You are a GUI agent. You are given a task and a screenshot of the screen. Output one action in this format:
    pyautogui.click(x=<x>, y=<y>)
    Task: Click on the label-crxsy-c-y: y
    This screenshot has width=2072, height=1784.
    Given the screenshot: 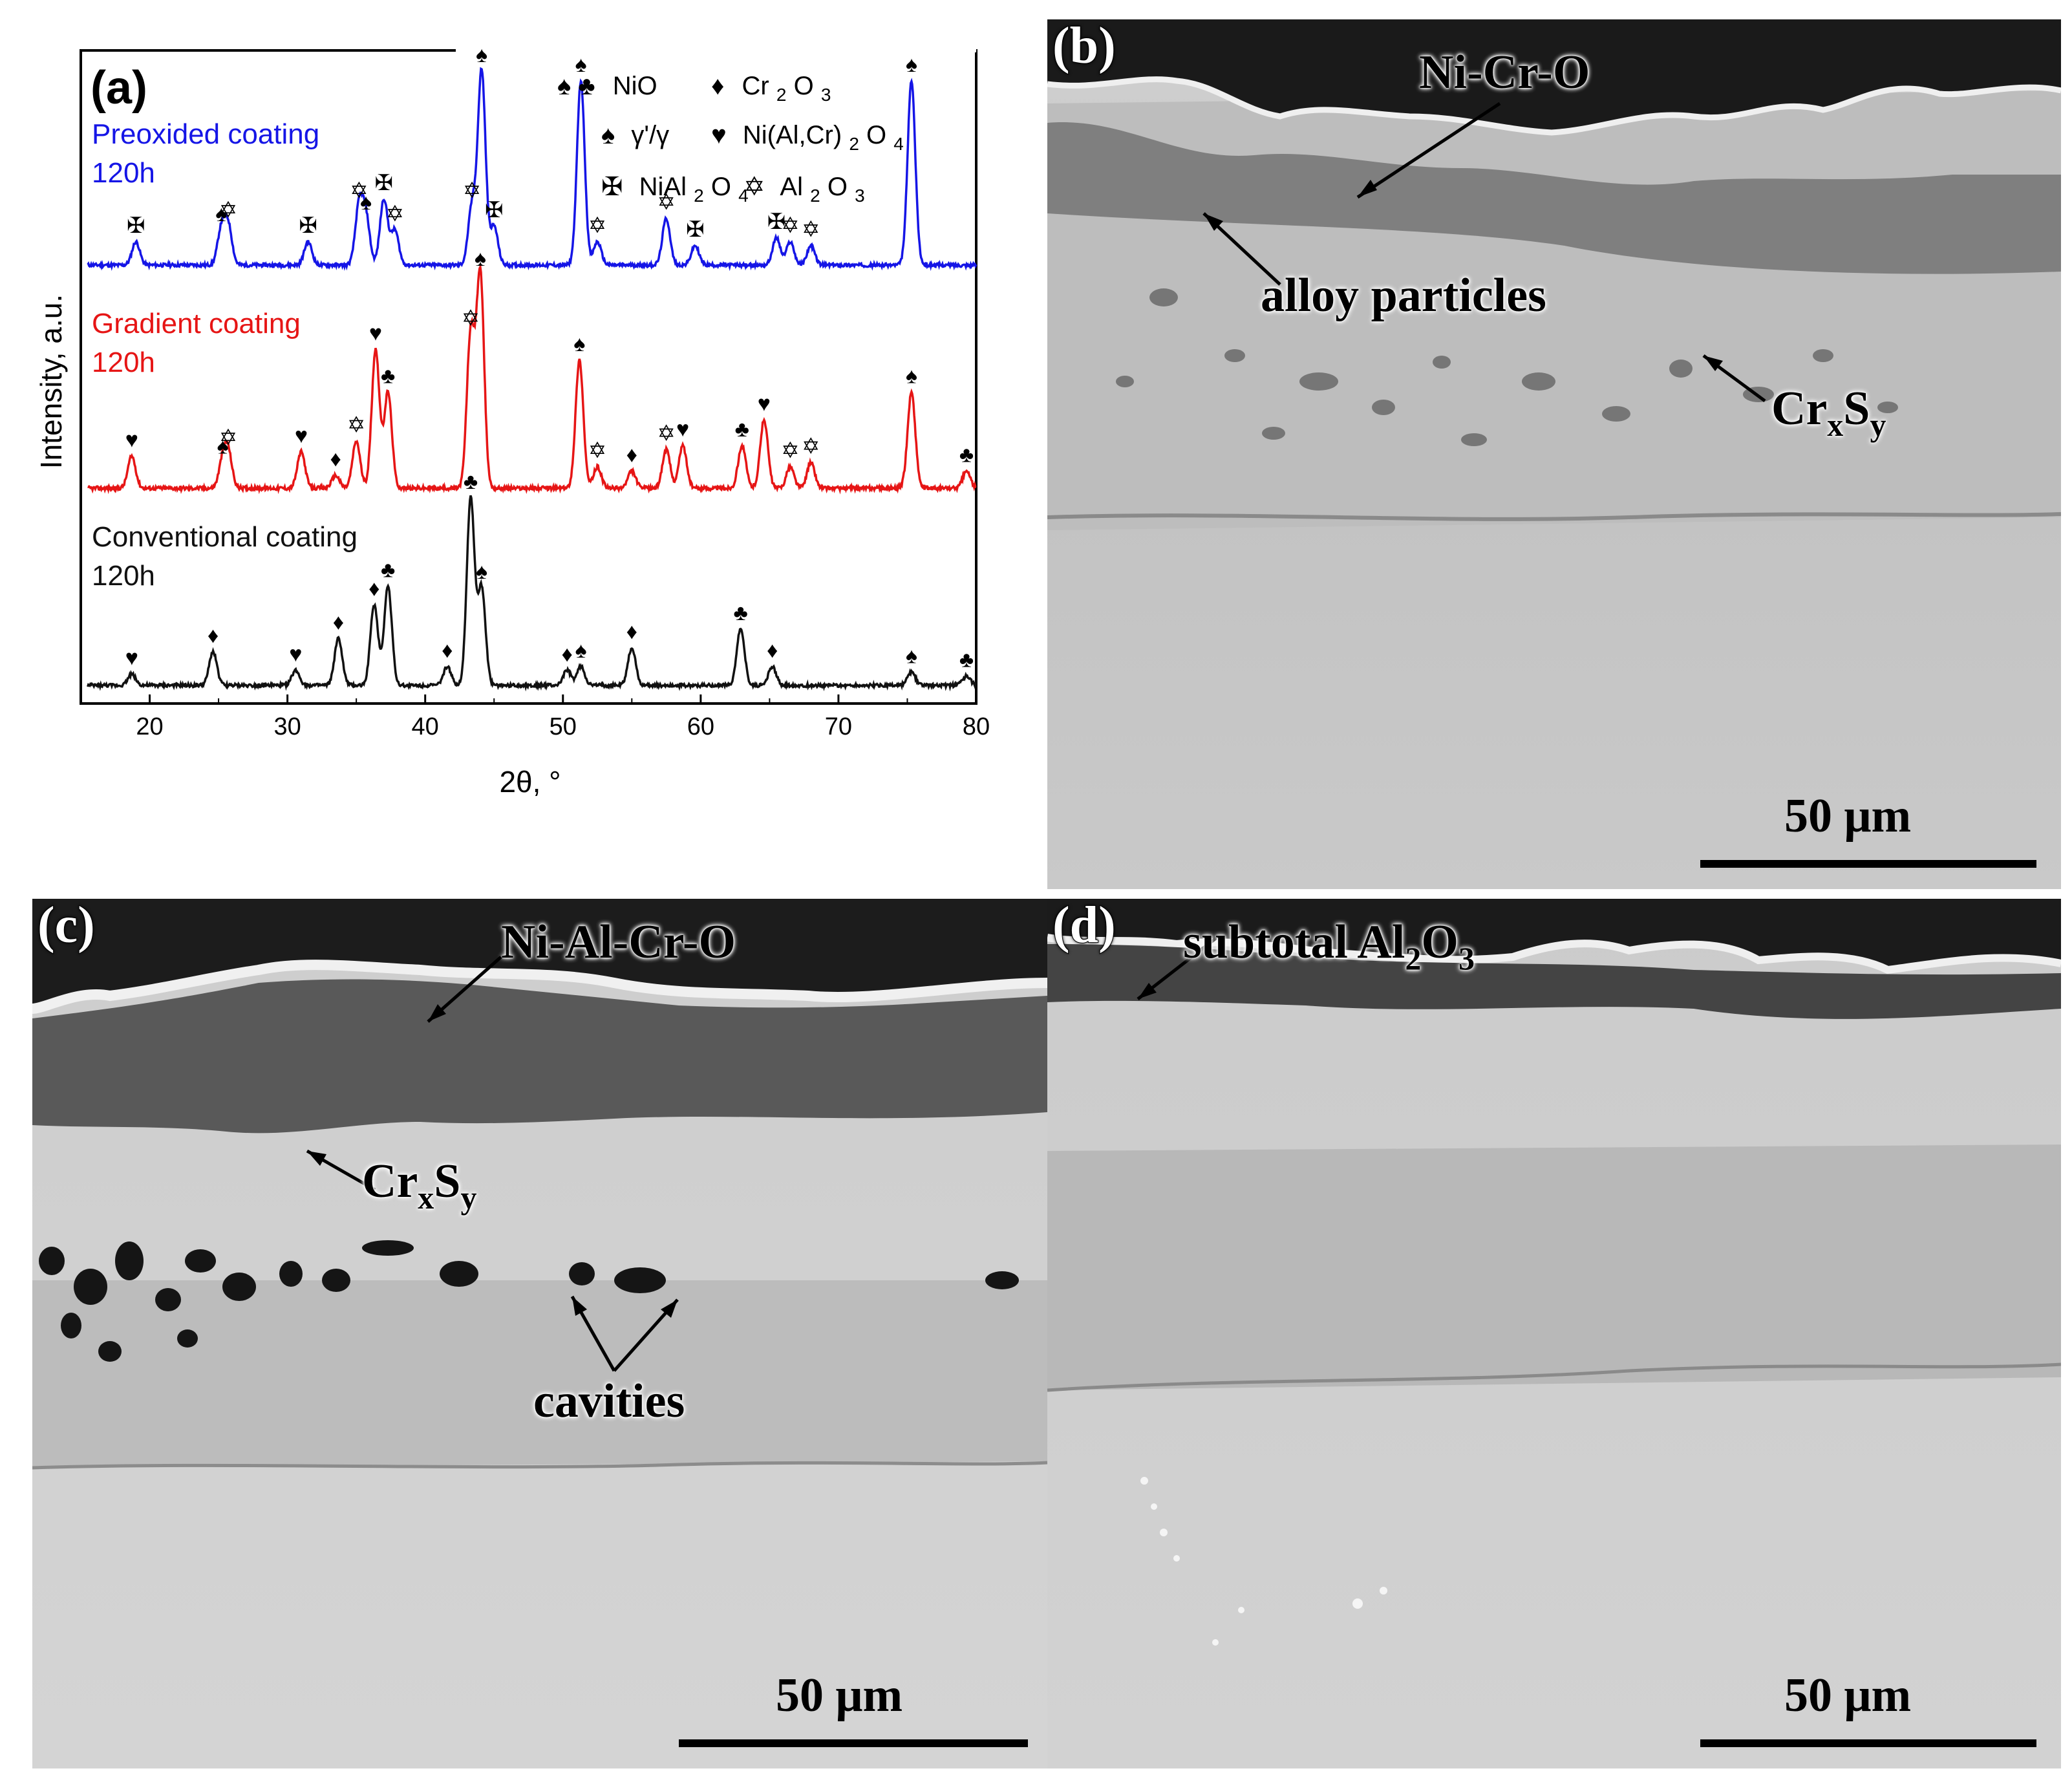 What is the action you would take?
    pyautogui.click(x=468, y=1197)
    